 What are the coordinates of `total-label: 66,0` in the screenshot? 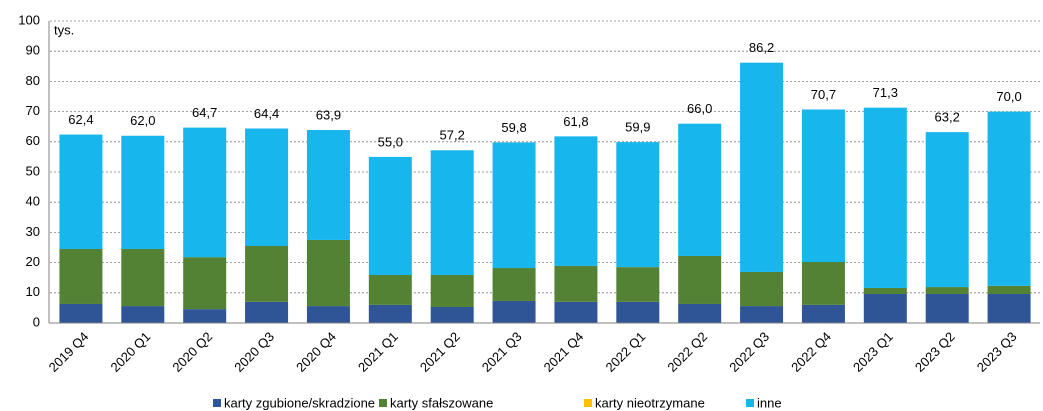 It's located at (699, 108).